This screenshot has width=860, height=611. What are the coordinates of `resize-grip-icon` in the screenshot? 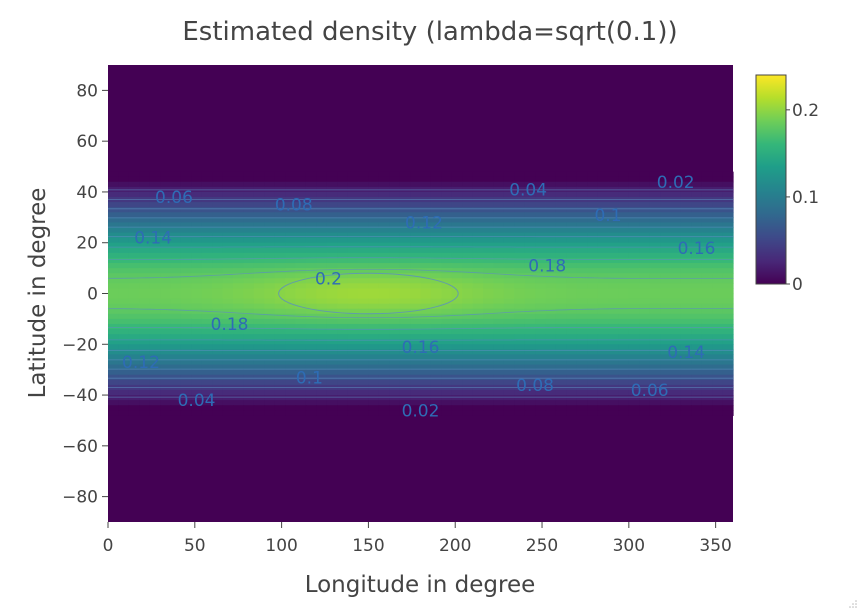 It's located at (853, 604).